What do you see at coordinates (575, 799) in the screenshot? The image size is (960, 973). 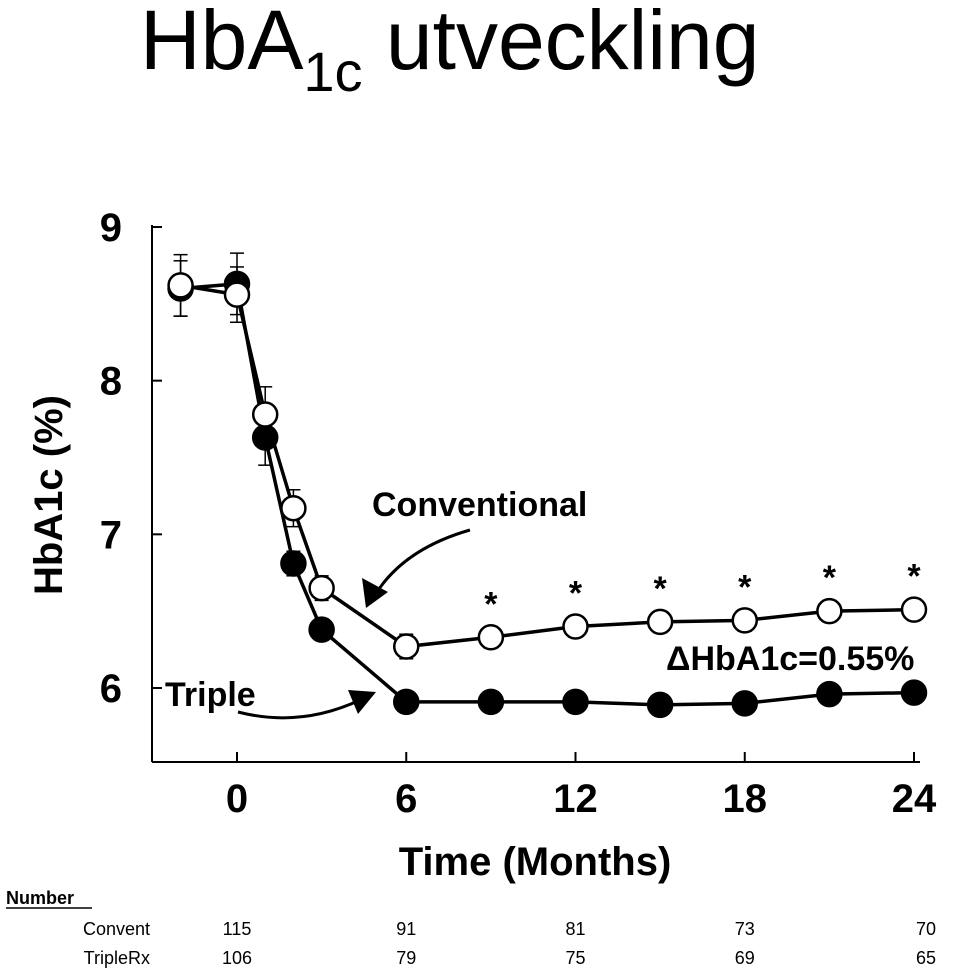 I see `x-tick-label: 12` at bounding box center [575, 799].